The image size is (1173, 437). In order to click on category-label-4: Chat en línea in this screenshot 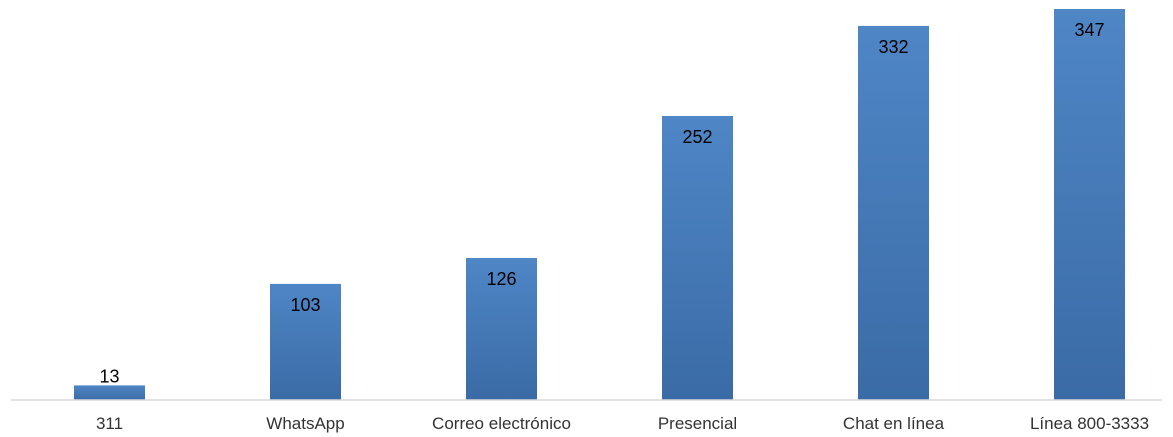, I will do `click(894, 423)`.